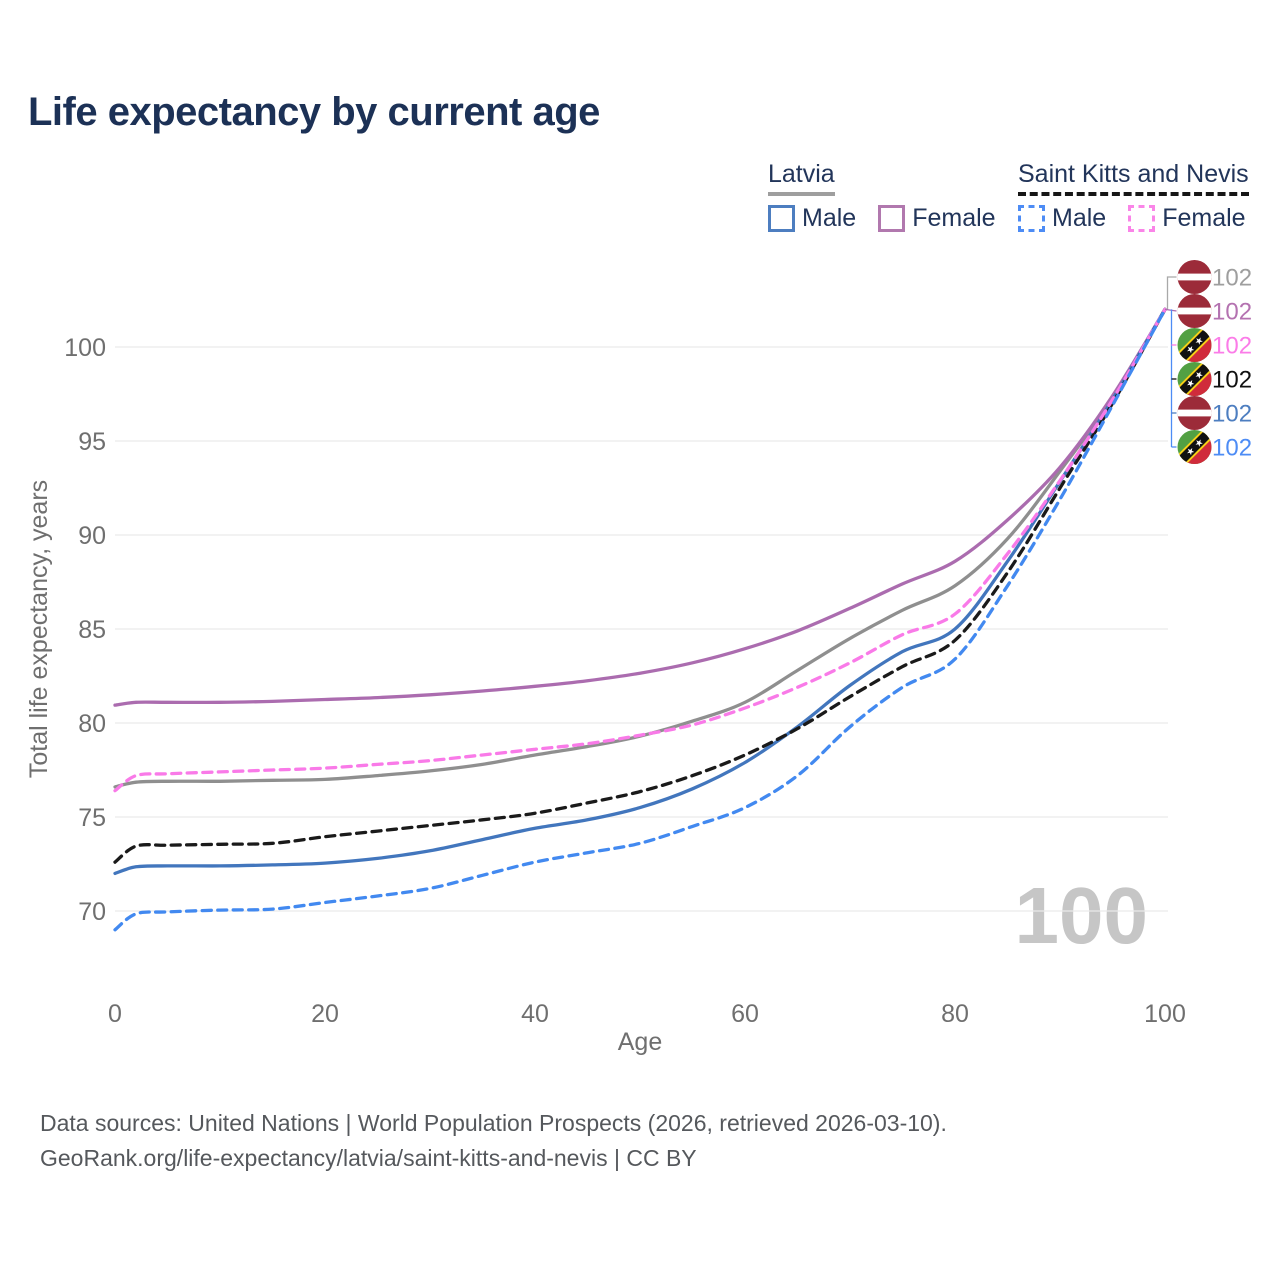 This screenshot has height=1280, width=1280. I want to click on legend-item-latvia-male: Male, so click(812, 218).